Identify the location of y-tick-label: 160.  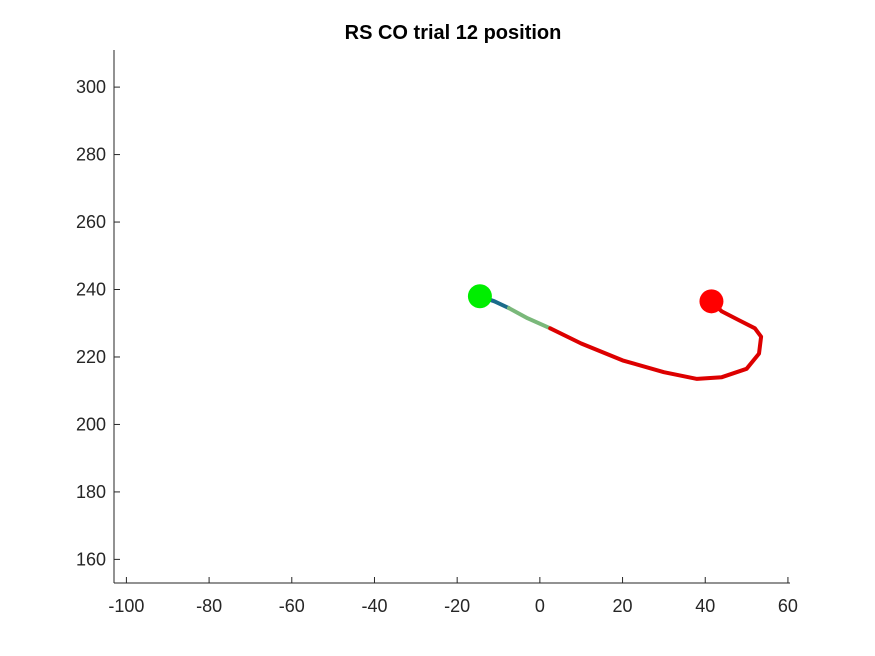
(91, 559).